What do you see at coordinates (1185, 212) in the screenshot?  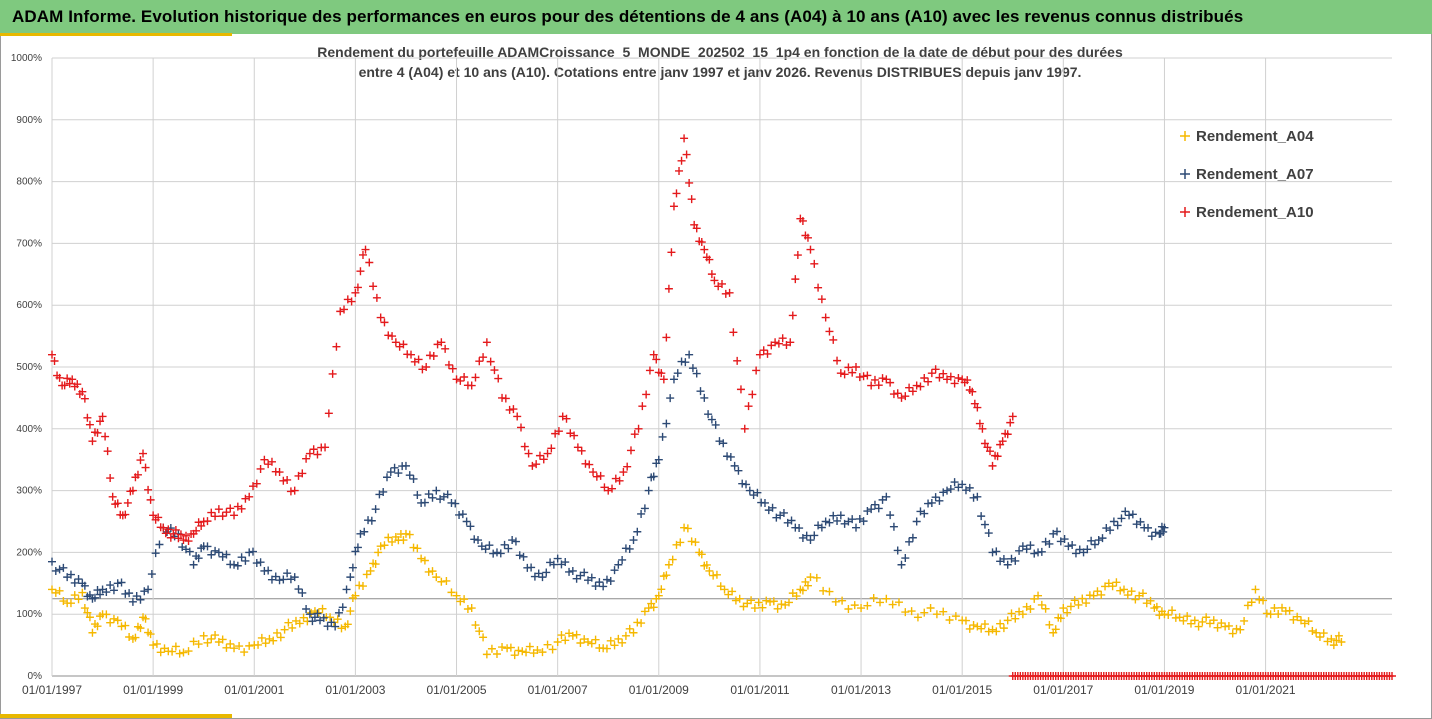 I see `legend-marker` at bounding box center [1185, 212].